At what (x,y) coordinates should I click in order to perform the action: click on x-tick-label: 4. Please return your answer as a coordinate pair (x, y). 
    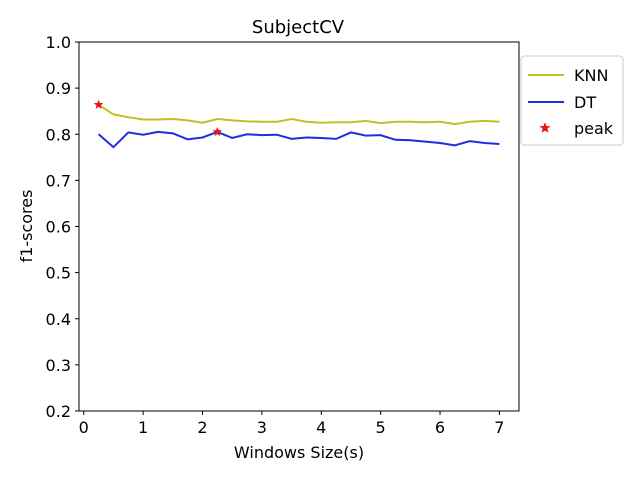
    Looking at the image, I should click on (321, 427).